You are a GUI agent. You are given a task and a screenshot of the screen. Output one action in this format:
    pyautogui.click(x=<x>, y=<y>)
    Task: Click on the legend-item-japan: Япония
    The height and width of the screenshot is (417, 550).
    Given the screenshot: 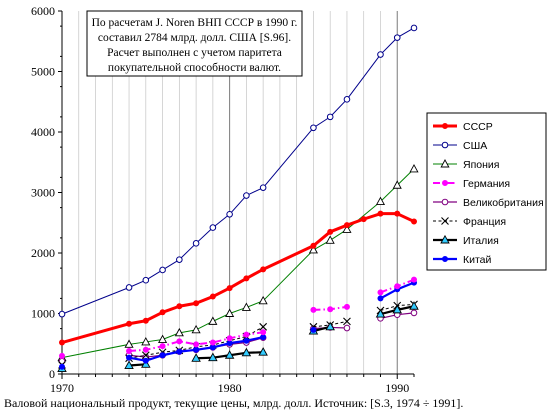 What is the action you would take?
    pyautogui.click(x=466, y=165)
    